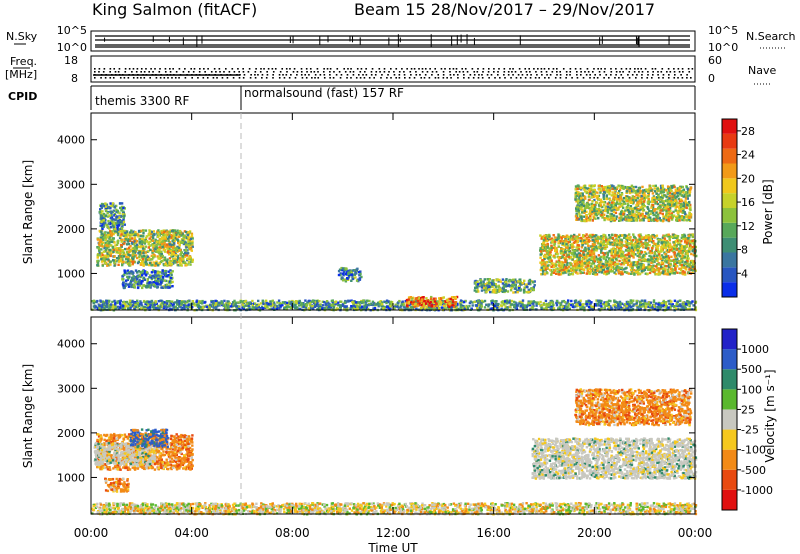  I want to click on freq-traces, so click(393, 73).